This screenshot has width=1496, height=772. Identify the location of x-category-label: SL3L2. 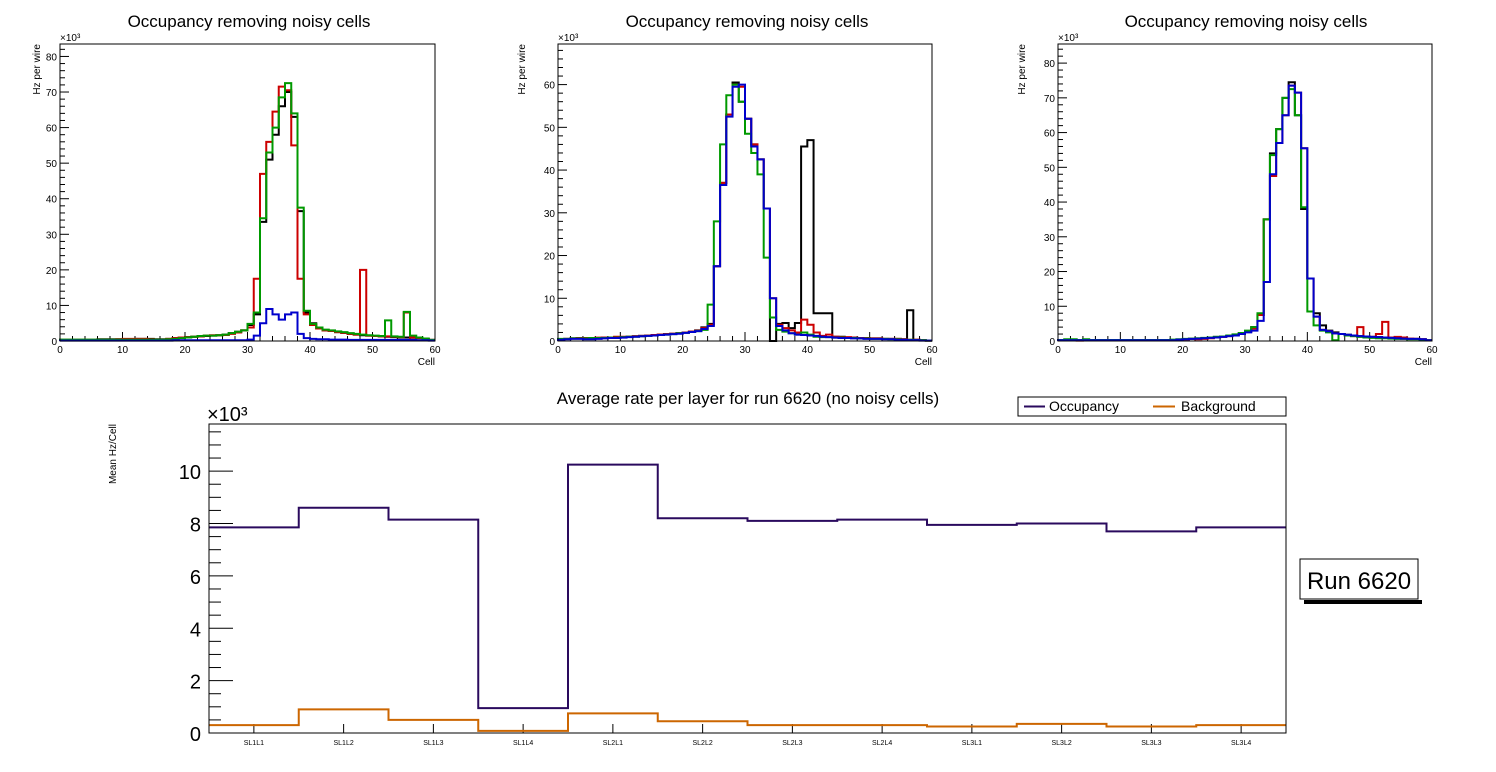
(1062, 743).